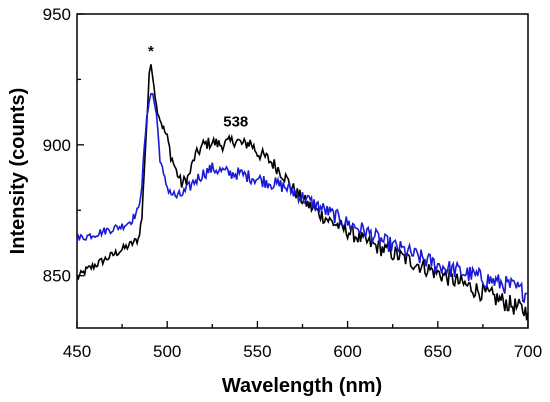 The image size is (550, 402). Describe the element at coordinates (198, 87) in the screenshot. I see `annotation-layer: * 538` at that location.